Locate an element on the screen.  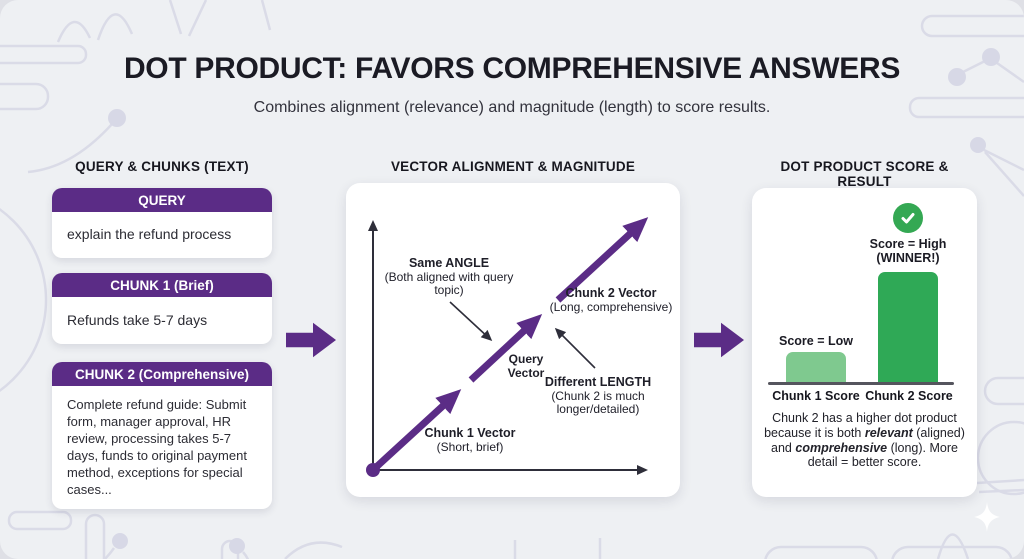
origin-dot is located at coordinates (373, 470).